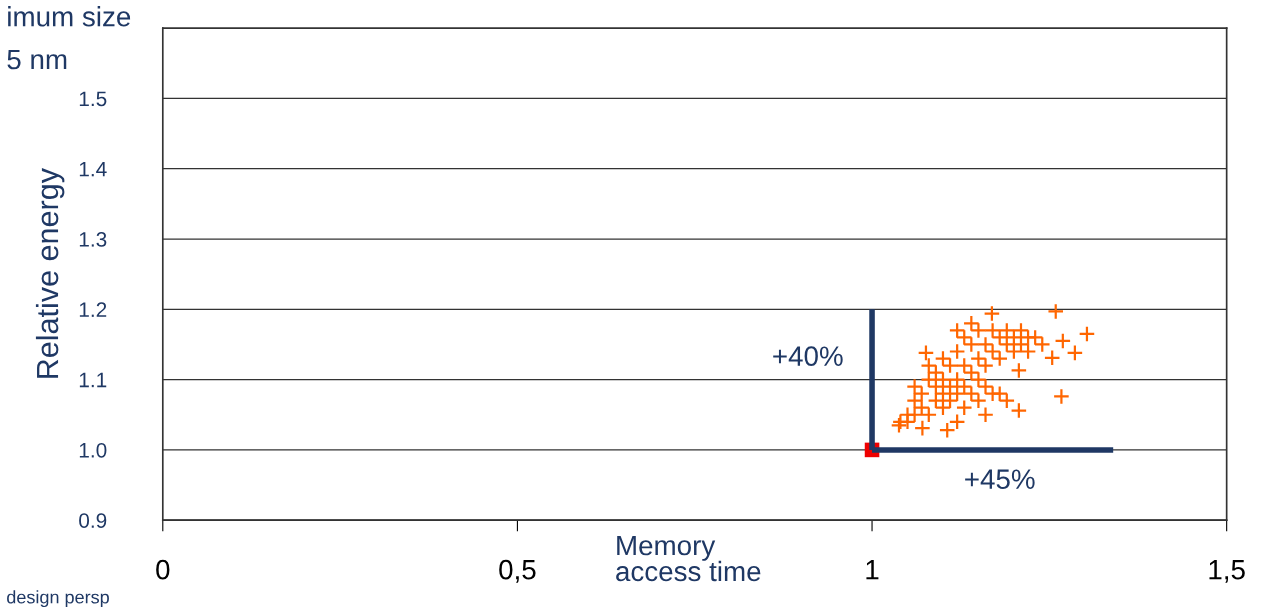 This screenshot has height=612, width=1262. I want to click on y-tick-label: 1.1, so click(93, 380).